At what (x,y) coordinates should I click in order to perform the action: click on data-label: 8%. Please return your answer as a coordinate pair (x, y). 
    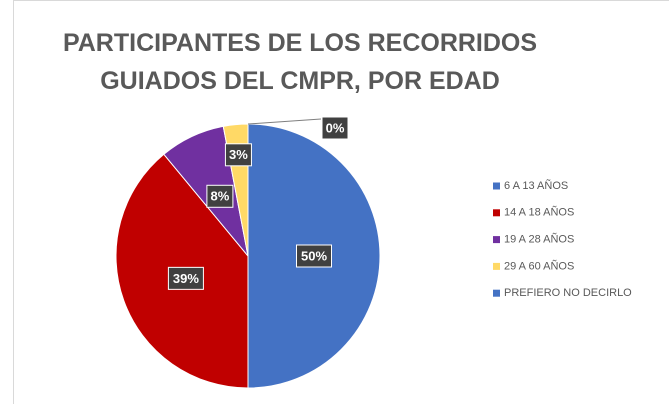
    Looking at the image, I should click on (220, 196).